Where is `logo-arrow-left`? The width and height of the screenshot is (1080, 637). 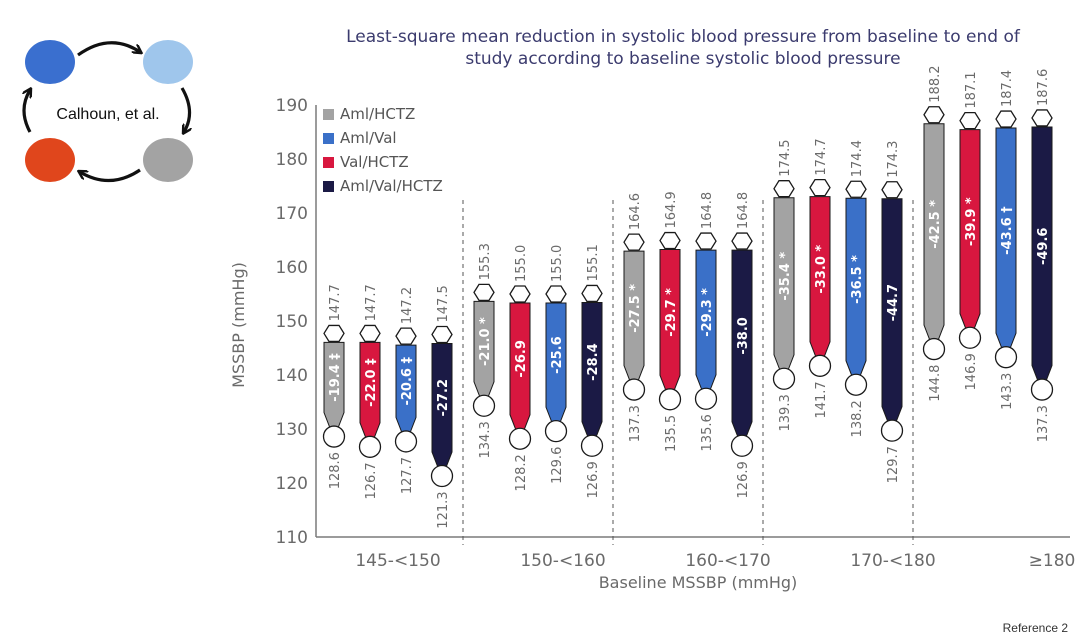 logo-arrow-left is located at coordinates (27, 111).